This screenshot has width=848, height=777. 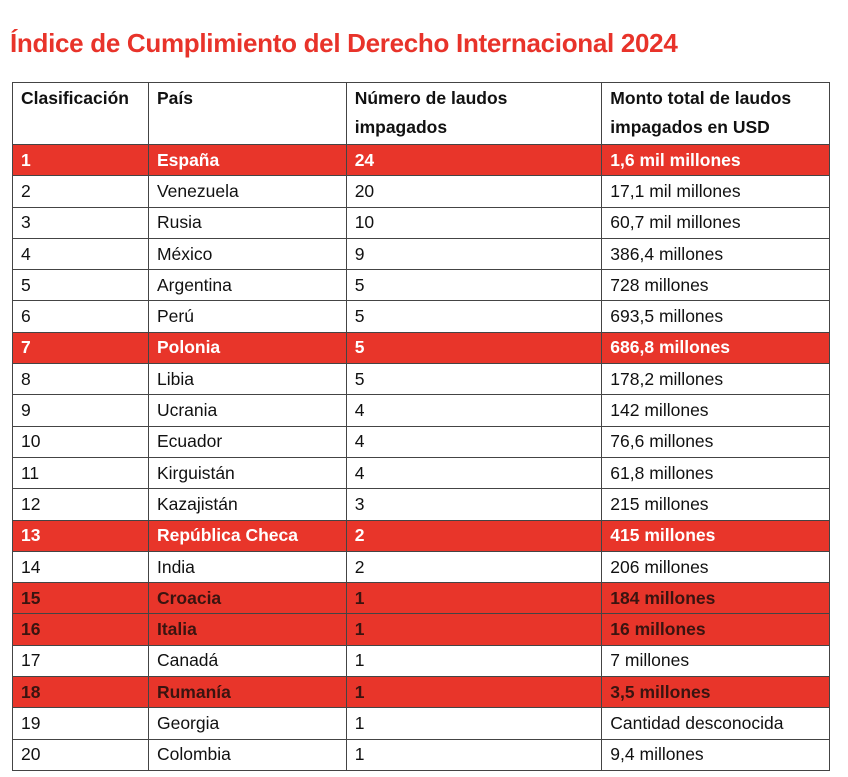 I want to click on table-cell: México, so click(x=247, y=254).